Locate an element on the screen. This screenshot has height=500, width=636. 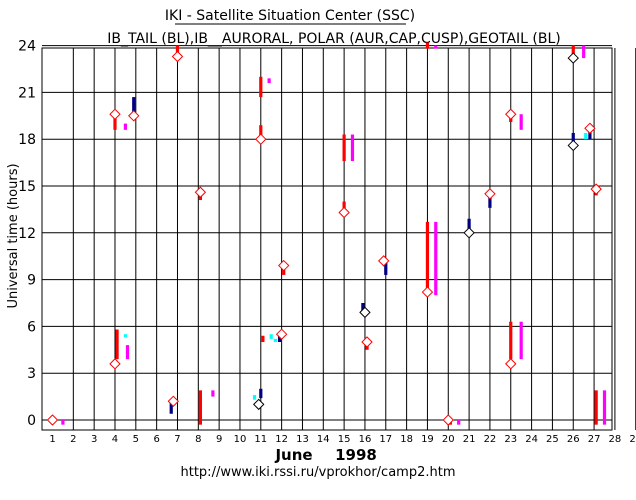
x-tick-label: 21 is located at coordinates (469, 439).